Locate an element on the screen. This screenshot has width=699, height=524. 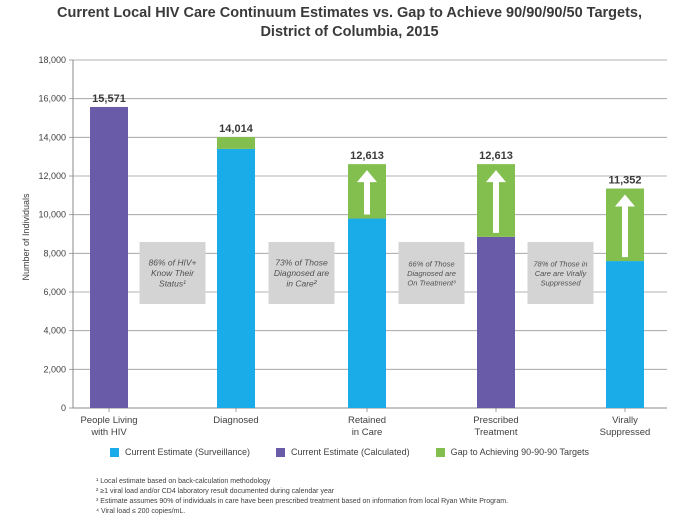
x-category-label-line2: in Care is located at coordinates (367, 432).